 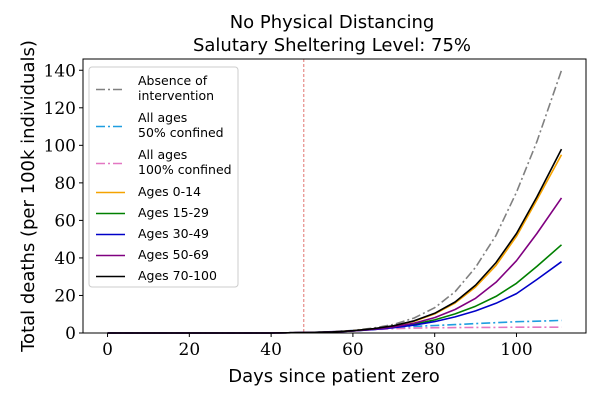 I want to click on x-tick-label: 60, so click(x=353, y=350).